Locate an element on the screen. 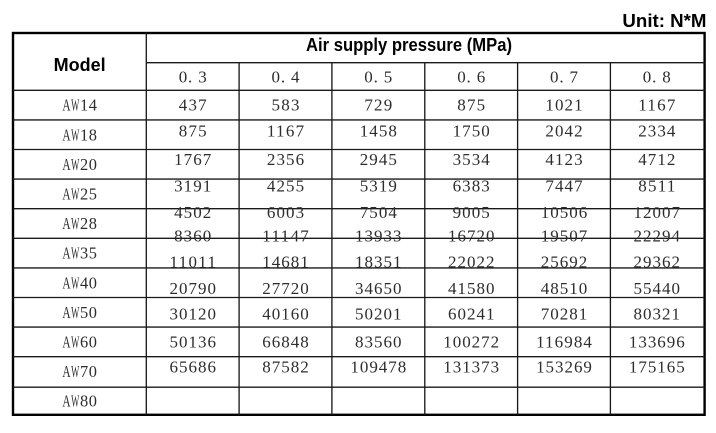 This screenshot has width=716, height=433. svg-text: Model is located at coordinates (80, 65).